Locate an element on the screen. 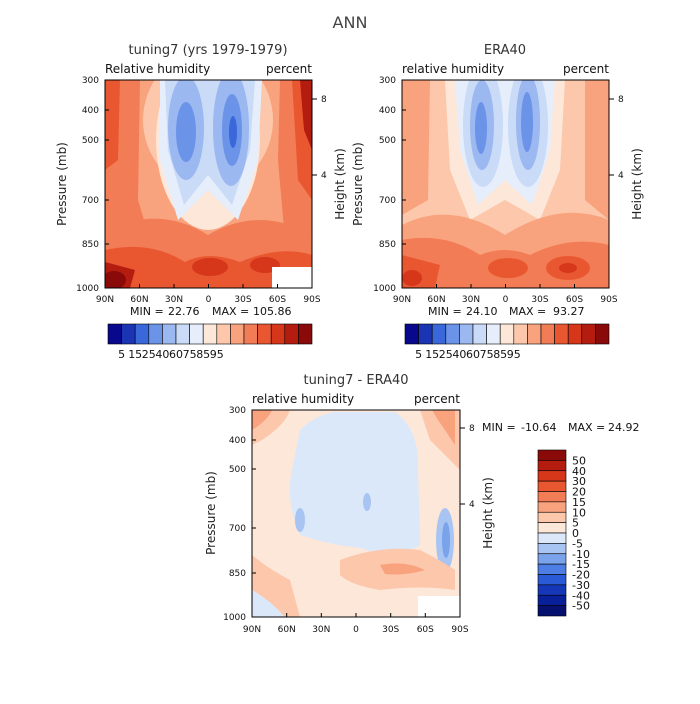 The width and height of the screenshot is (700, 704). colorbar-label: 25 is located at coordinates (149, 354).